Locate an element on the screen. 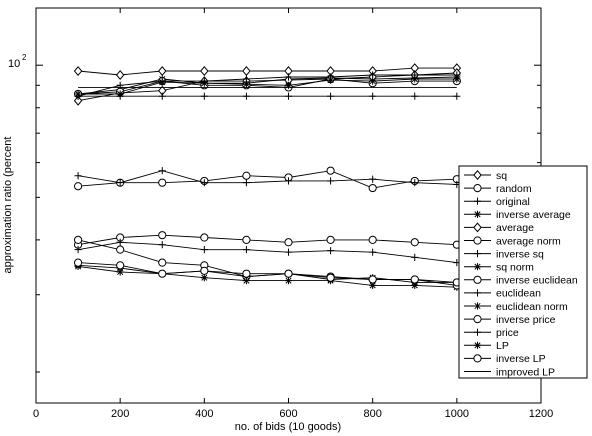 The width and height of the screenshot is (592, 436). legend-item: inverse LP is located at coordinates (505, 359).